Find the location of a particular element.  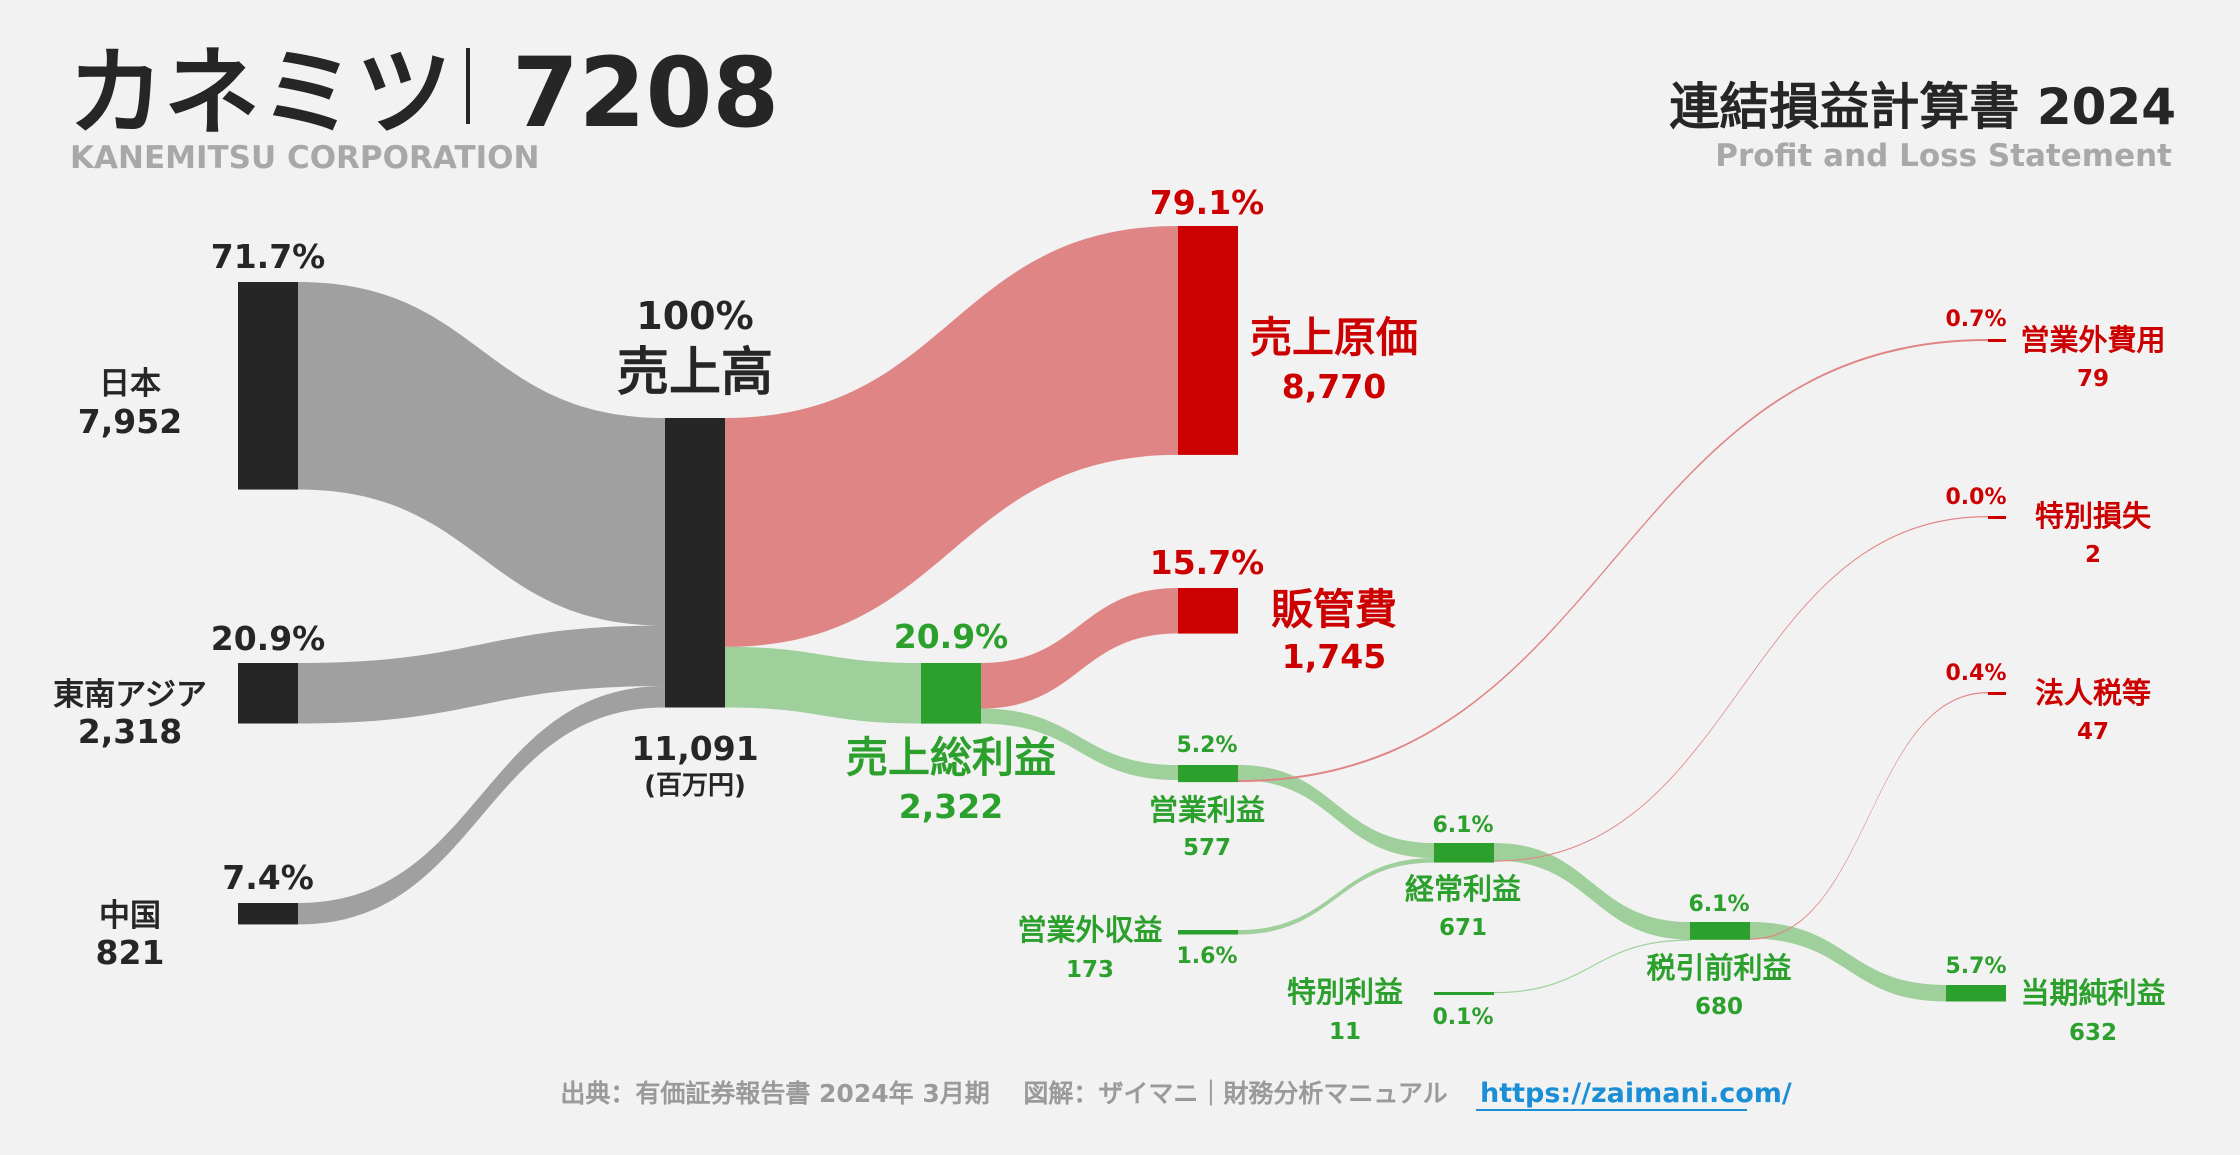

flow-special_gain-to-pretax is located at coordinates (1592, 966).